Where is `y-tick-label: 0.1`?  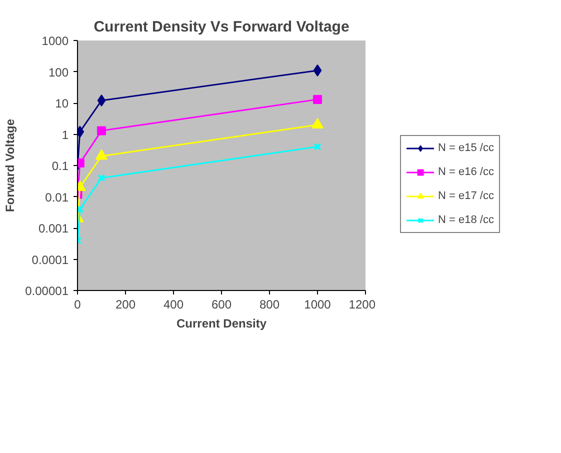
y-tick-label: 0.1 is located at coordinates (60, 166).